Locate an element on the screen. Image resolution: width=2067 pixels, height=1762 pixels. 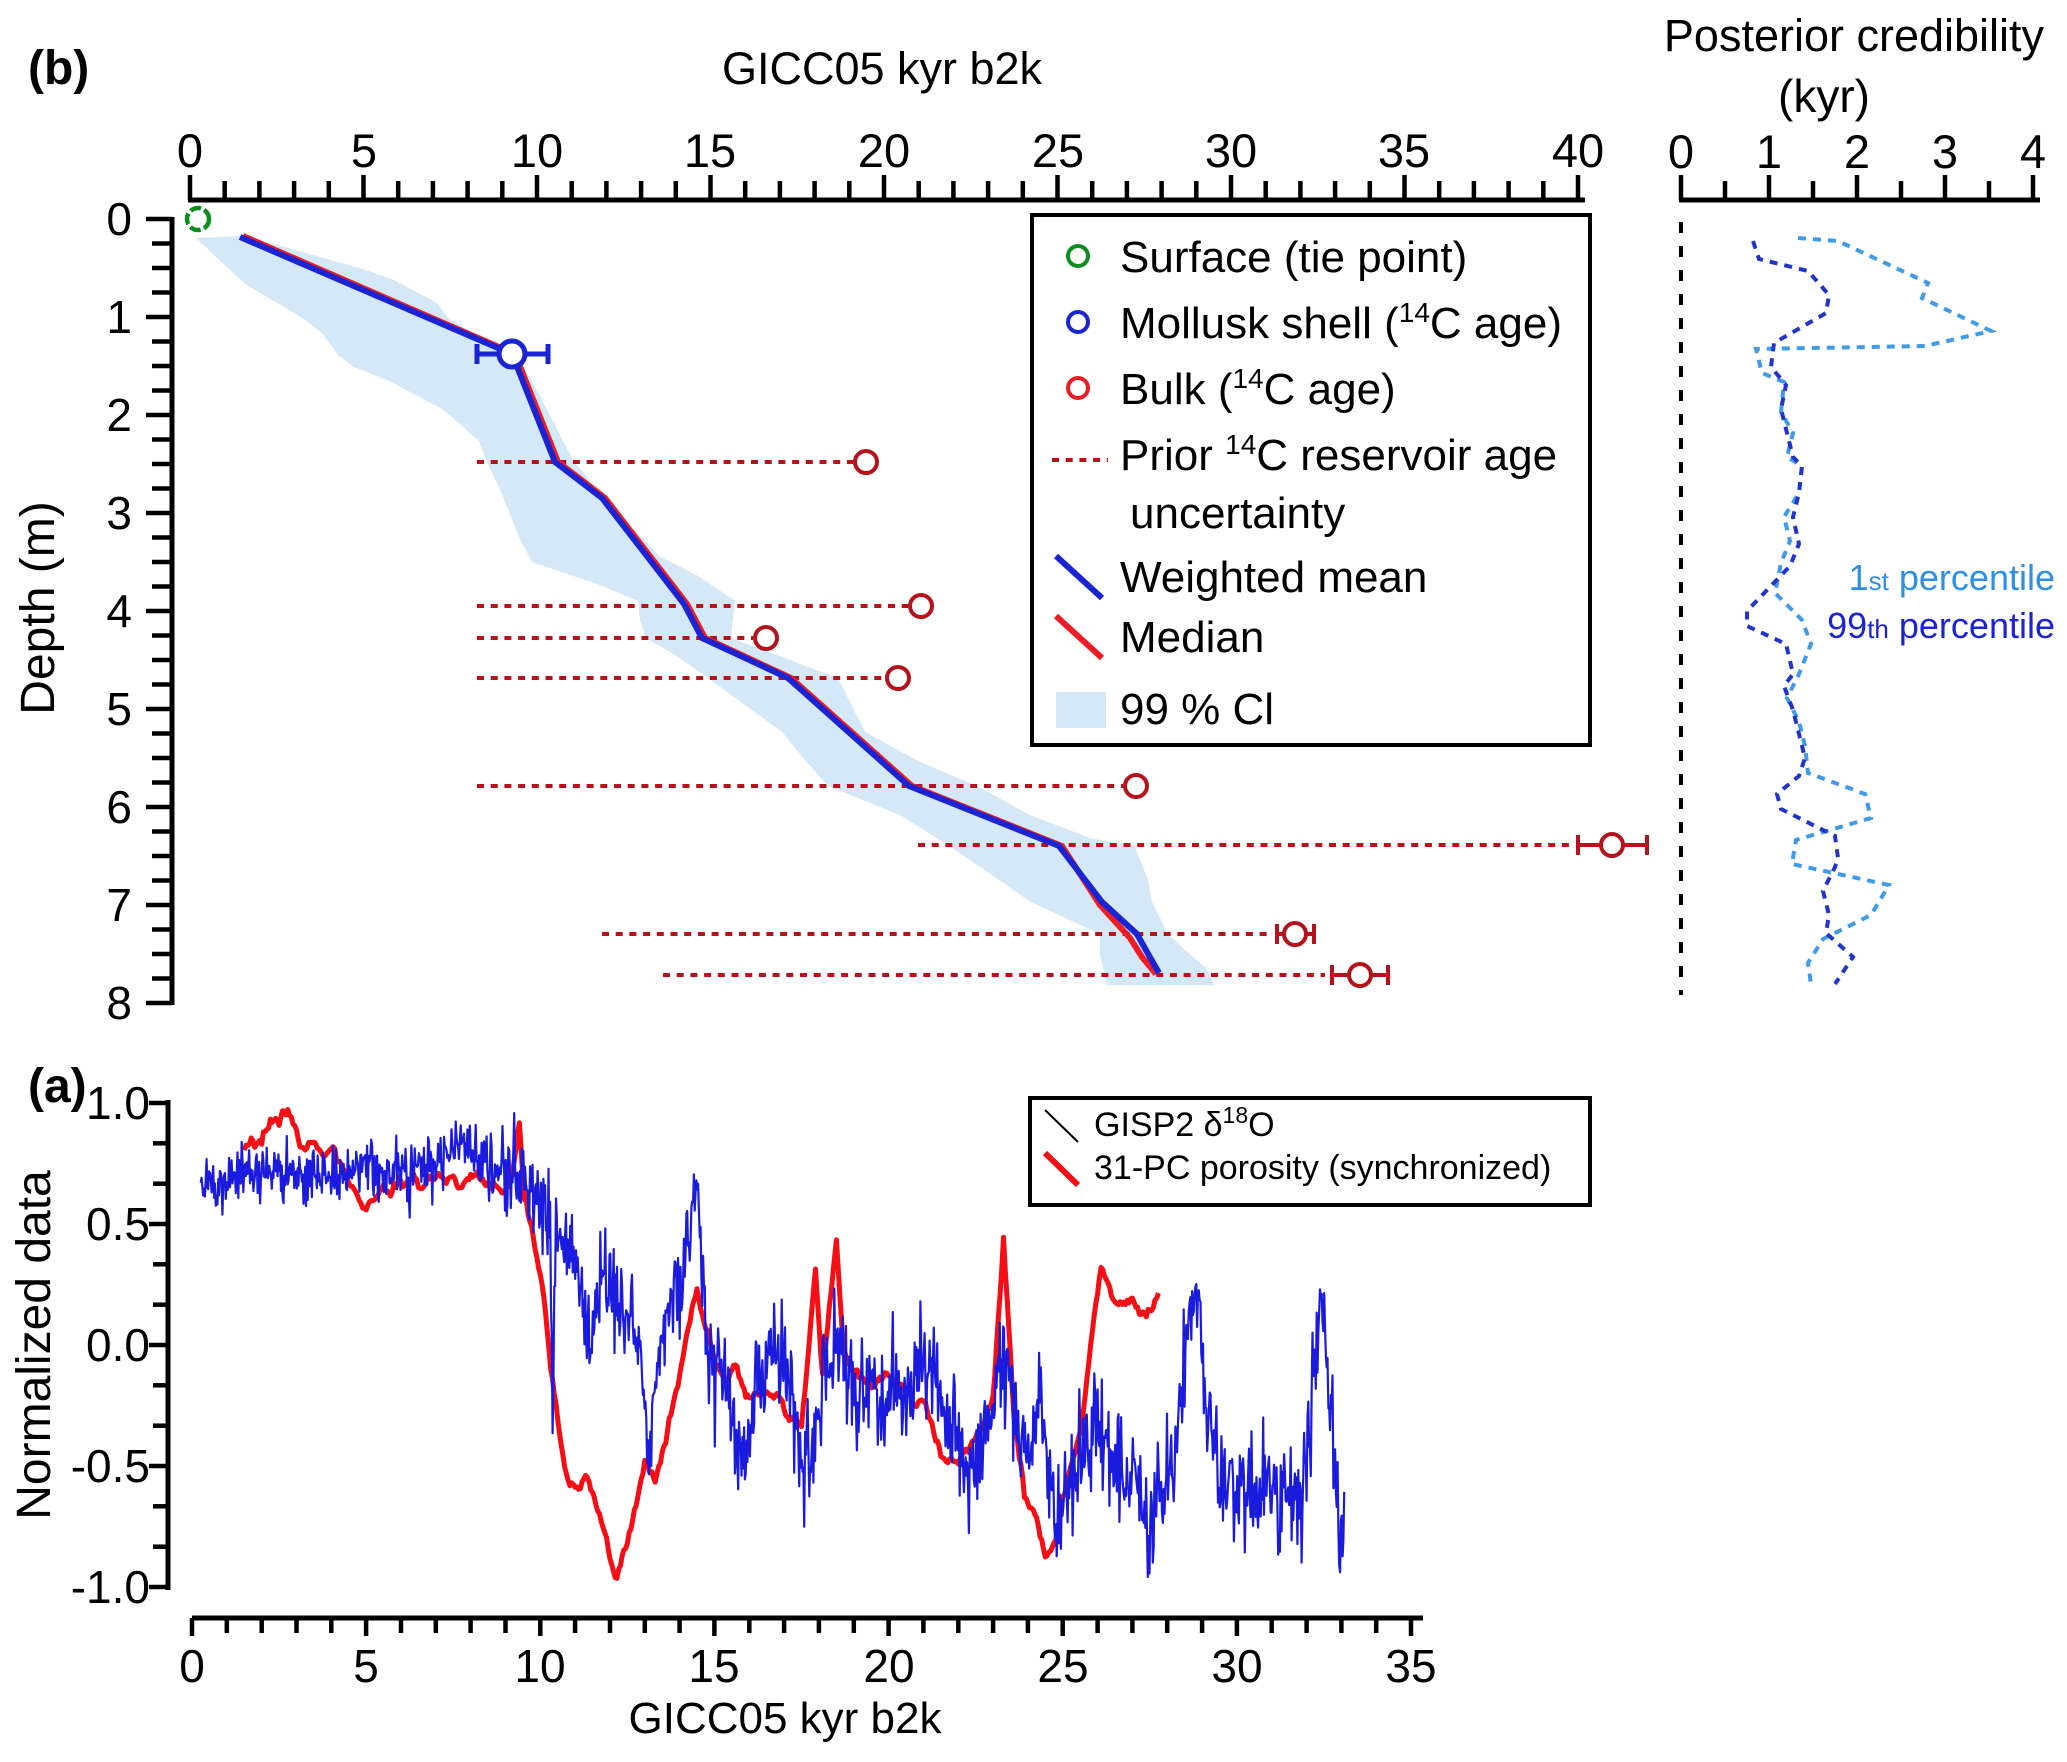
svg-text: Weighted mean is located at coordinates (1273, 577).